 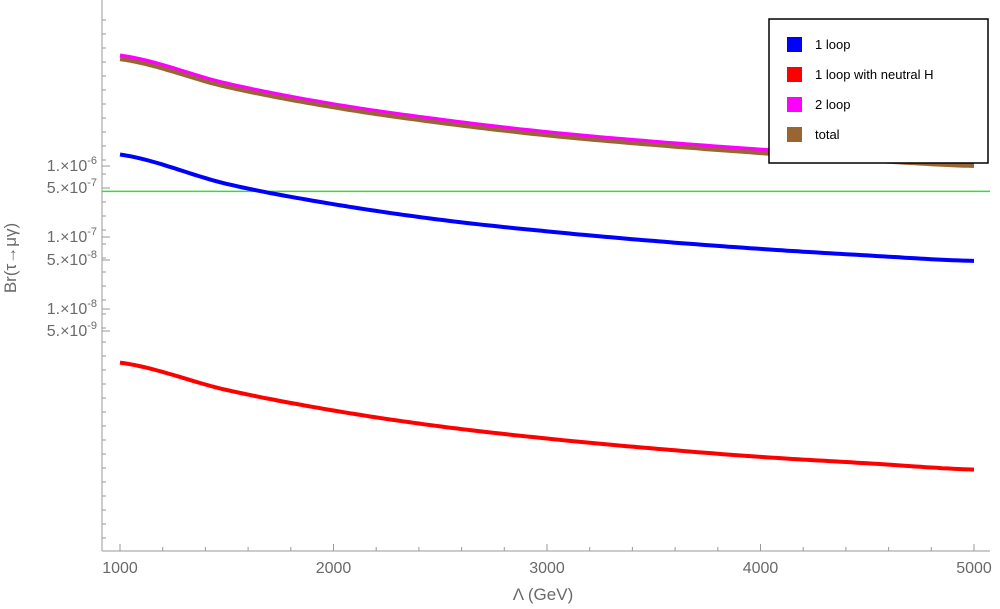 What do you see at coordinates (794, 44) in the screenshot?
I see `legend-swatch-1-loop` at bounding box center [794, 44].